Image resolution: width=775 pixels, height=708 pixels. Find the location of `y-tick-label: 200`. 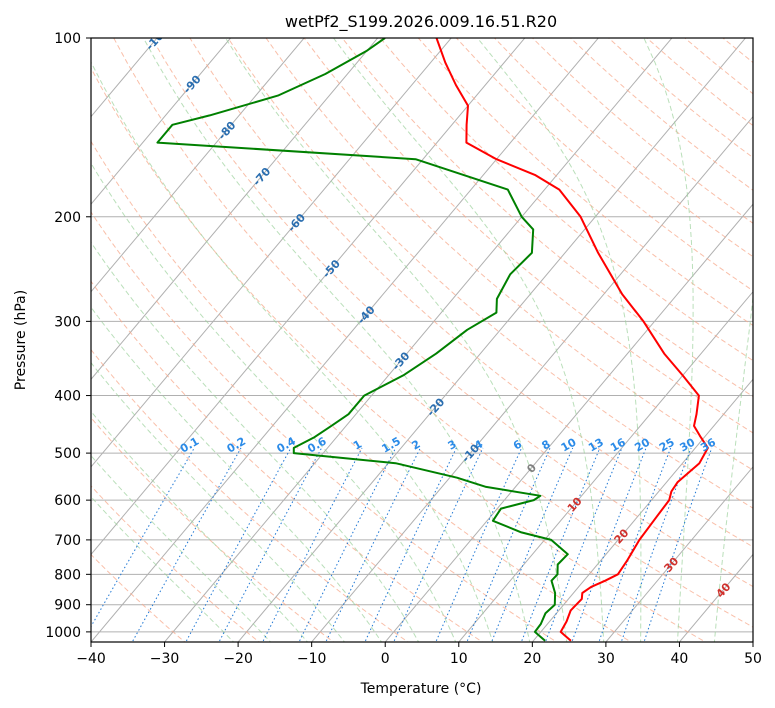

y-tick-label: 200 is located at coordinates (67, 218).